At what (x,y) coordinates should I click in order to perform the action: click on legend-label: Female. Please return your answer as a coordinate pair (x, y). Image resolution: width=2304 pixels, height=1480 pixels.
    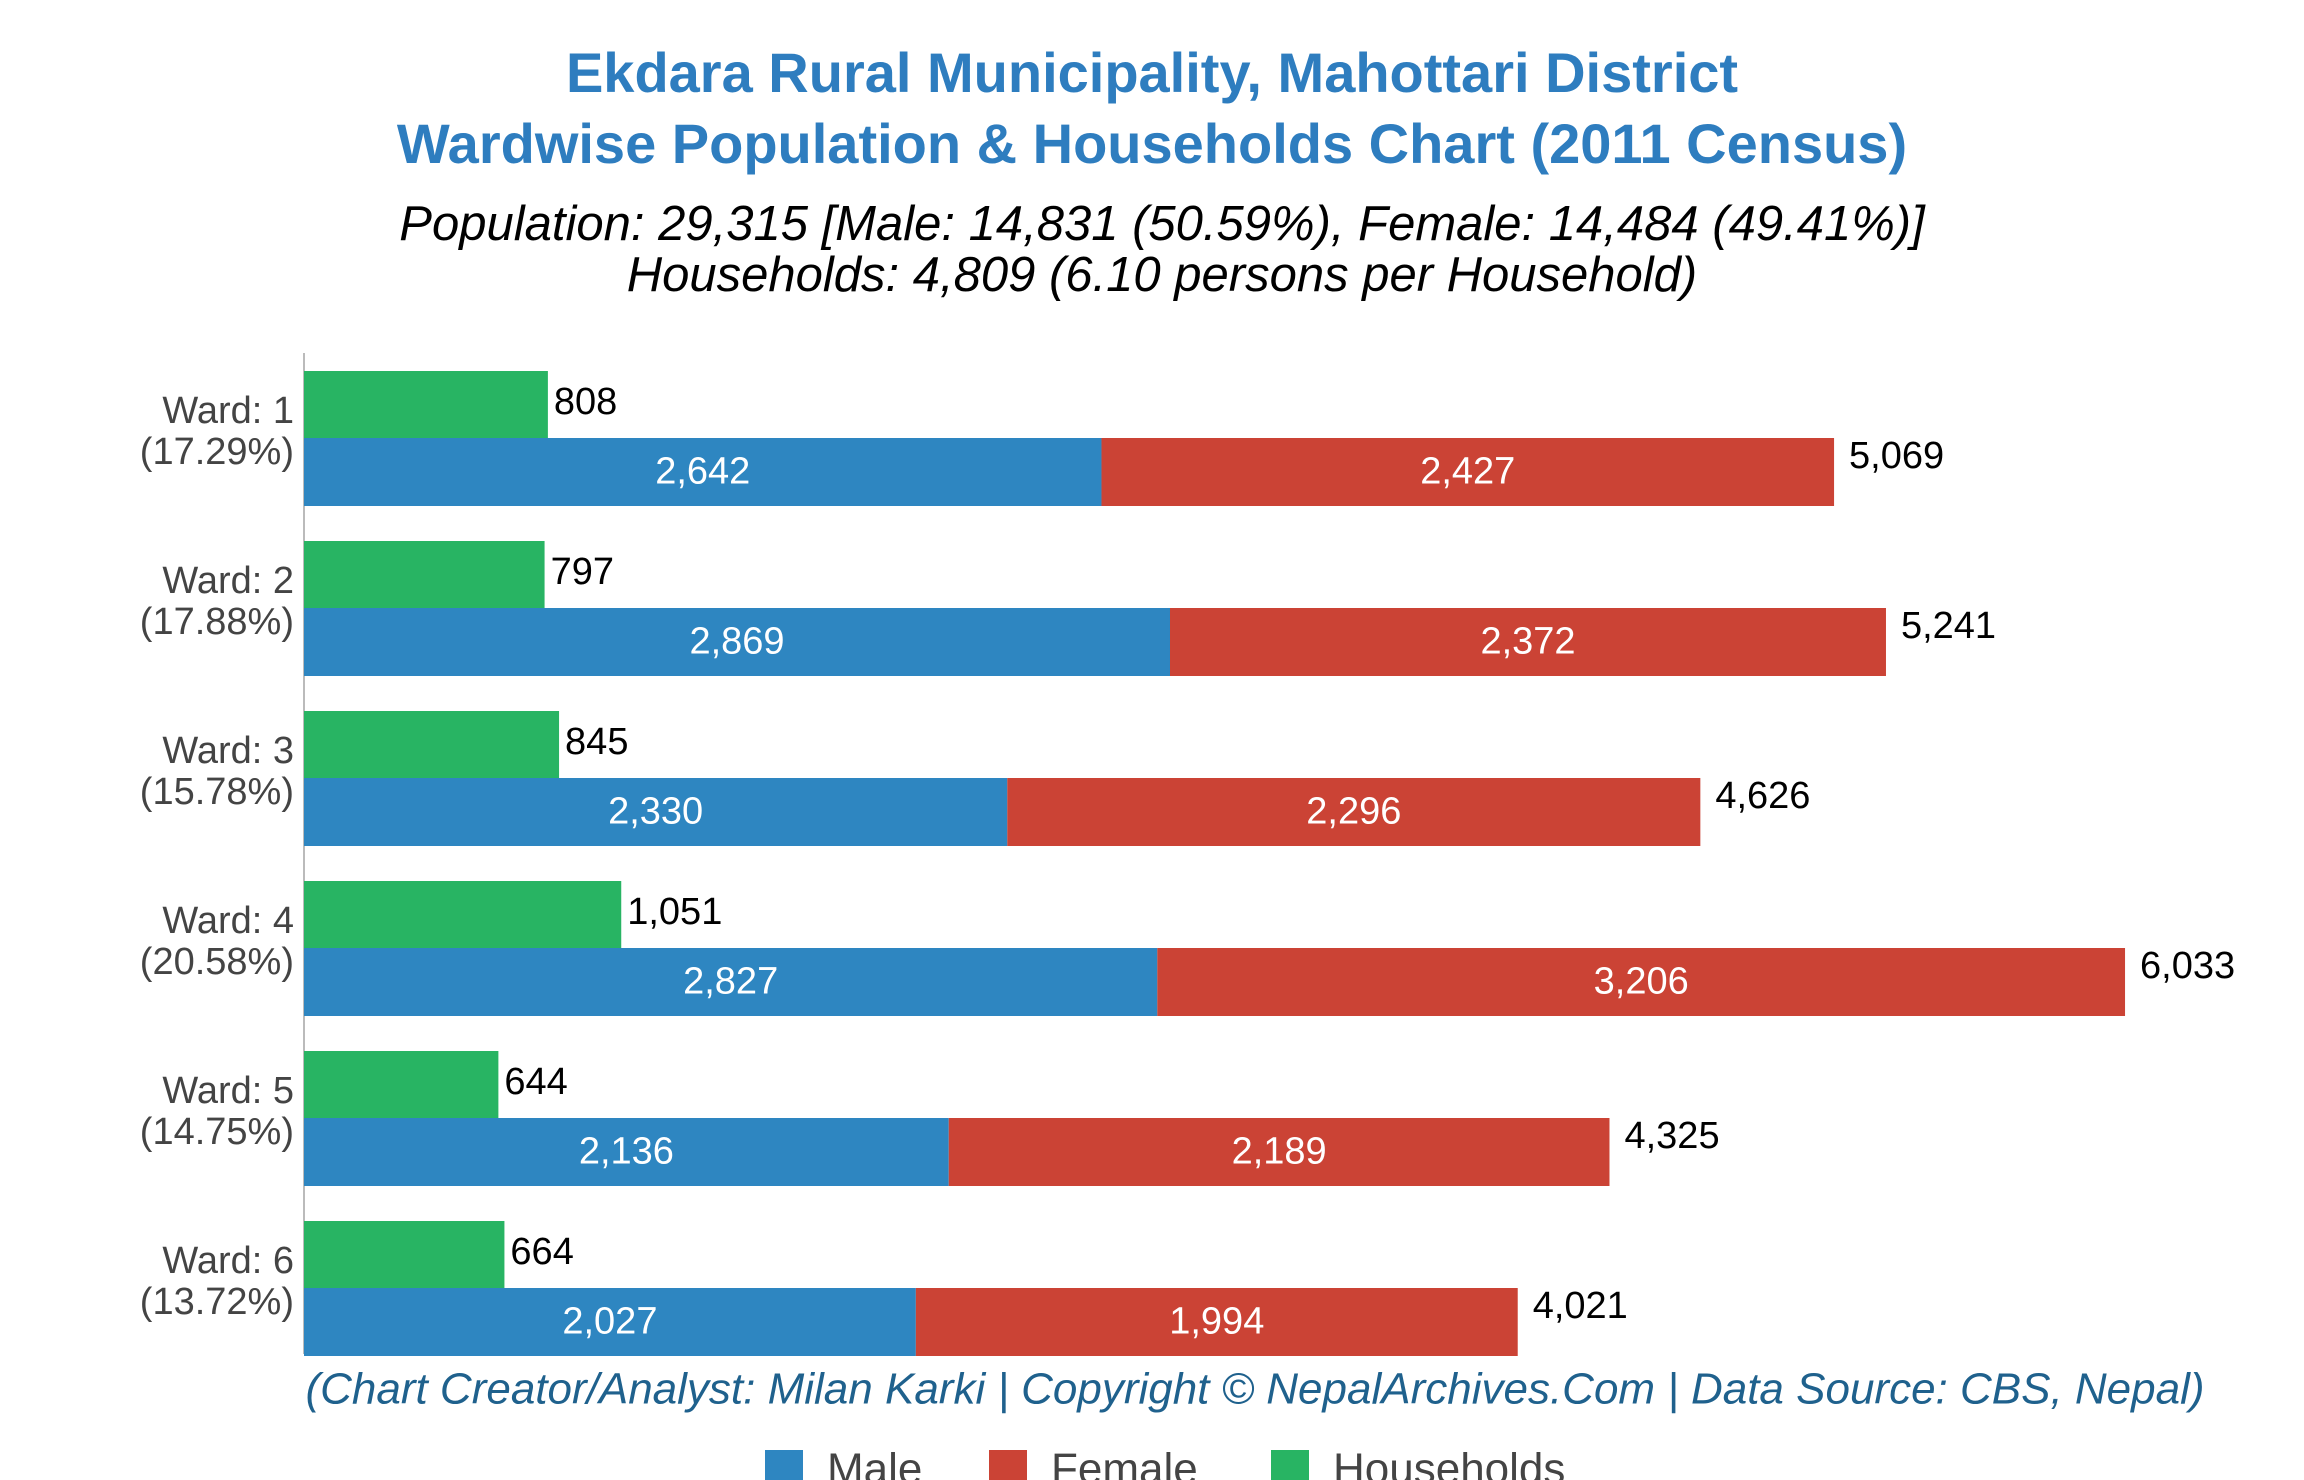
    Looking at the image, I should click on (1124, 1462).